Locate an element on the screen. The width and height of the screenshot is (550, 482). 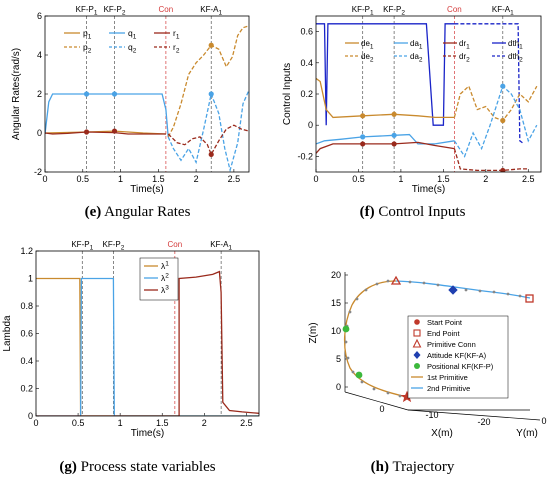
trajectory-legend-box is located at coordinates (458, 357).